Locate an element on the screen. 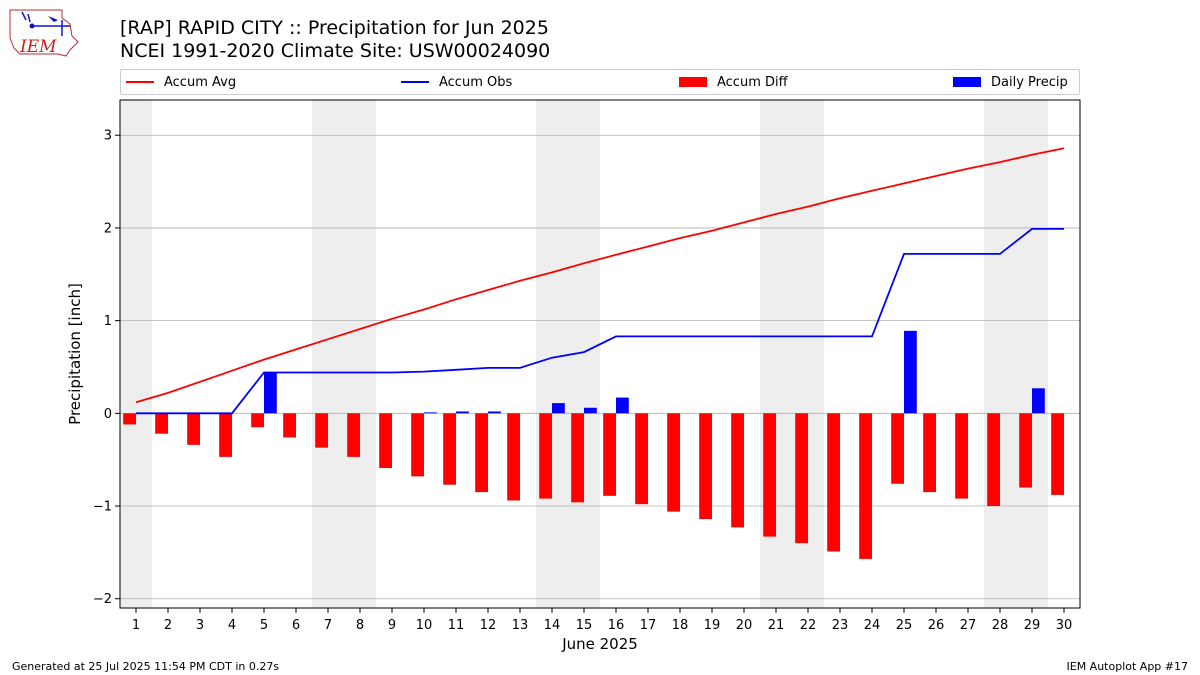  x-tick-label: 11 is located at coordinates (456, 625).